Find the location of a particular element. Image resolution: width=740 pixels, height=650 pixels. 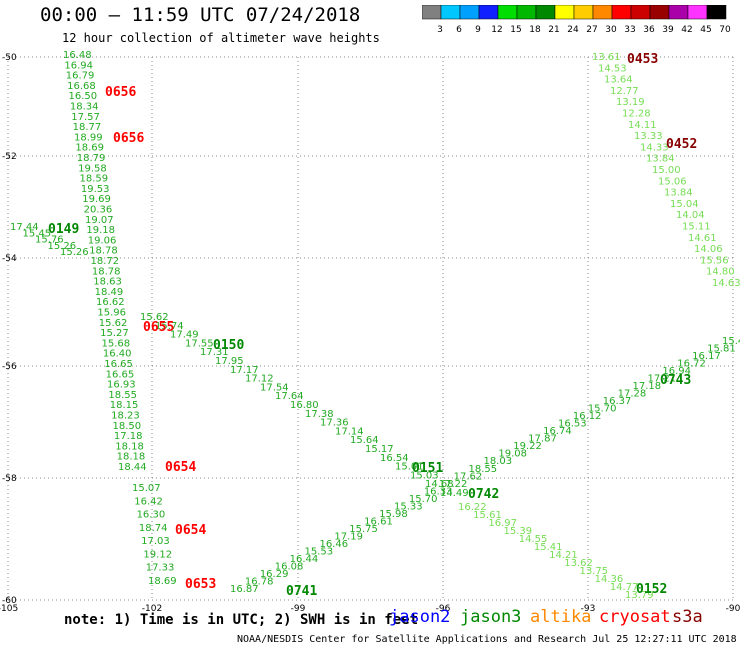

swh-value: 17.22 is located at coordinates (453, 484).